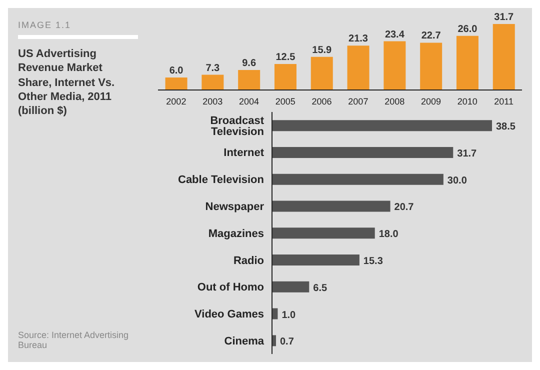 This screenshot has width=540, height=370. What do you see at coordinates (45, 25) in the screenshot?
I see `text: IMAGE 1.1` at bounding box center [45, 25].